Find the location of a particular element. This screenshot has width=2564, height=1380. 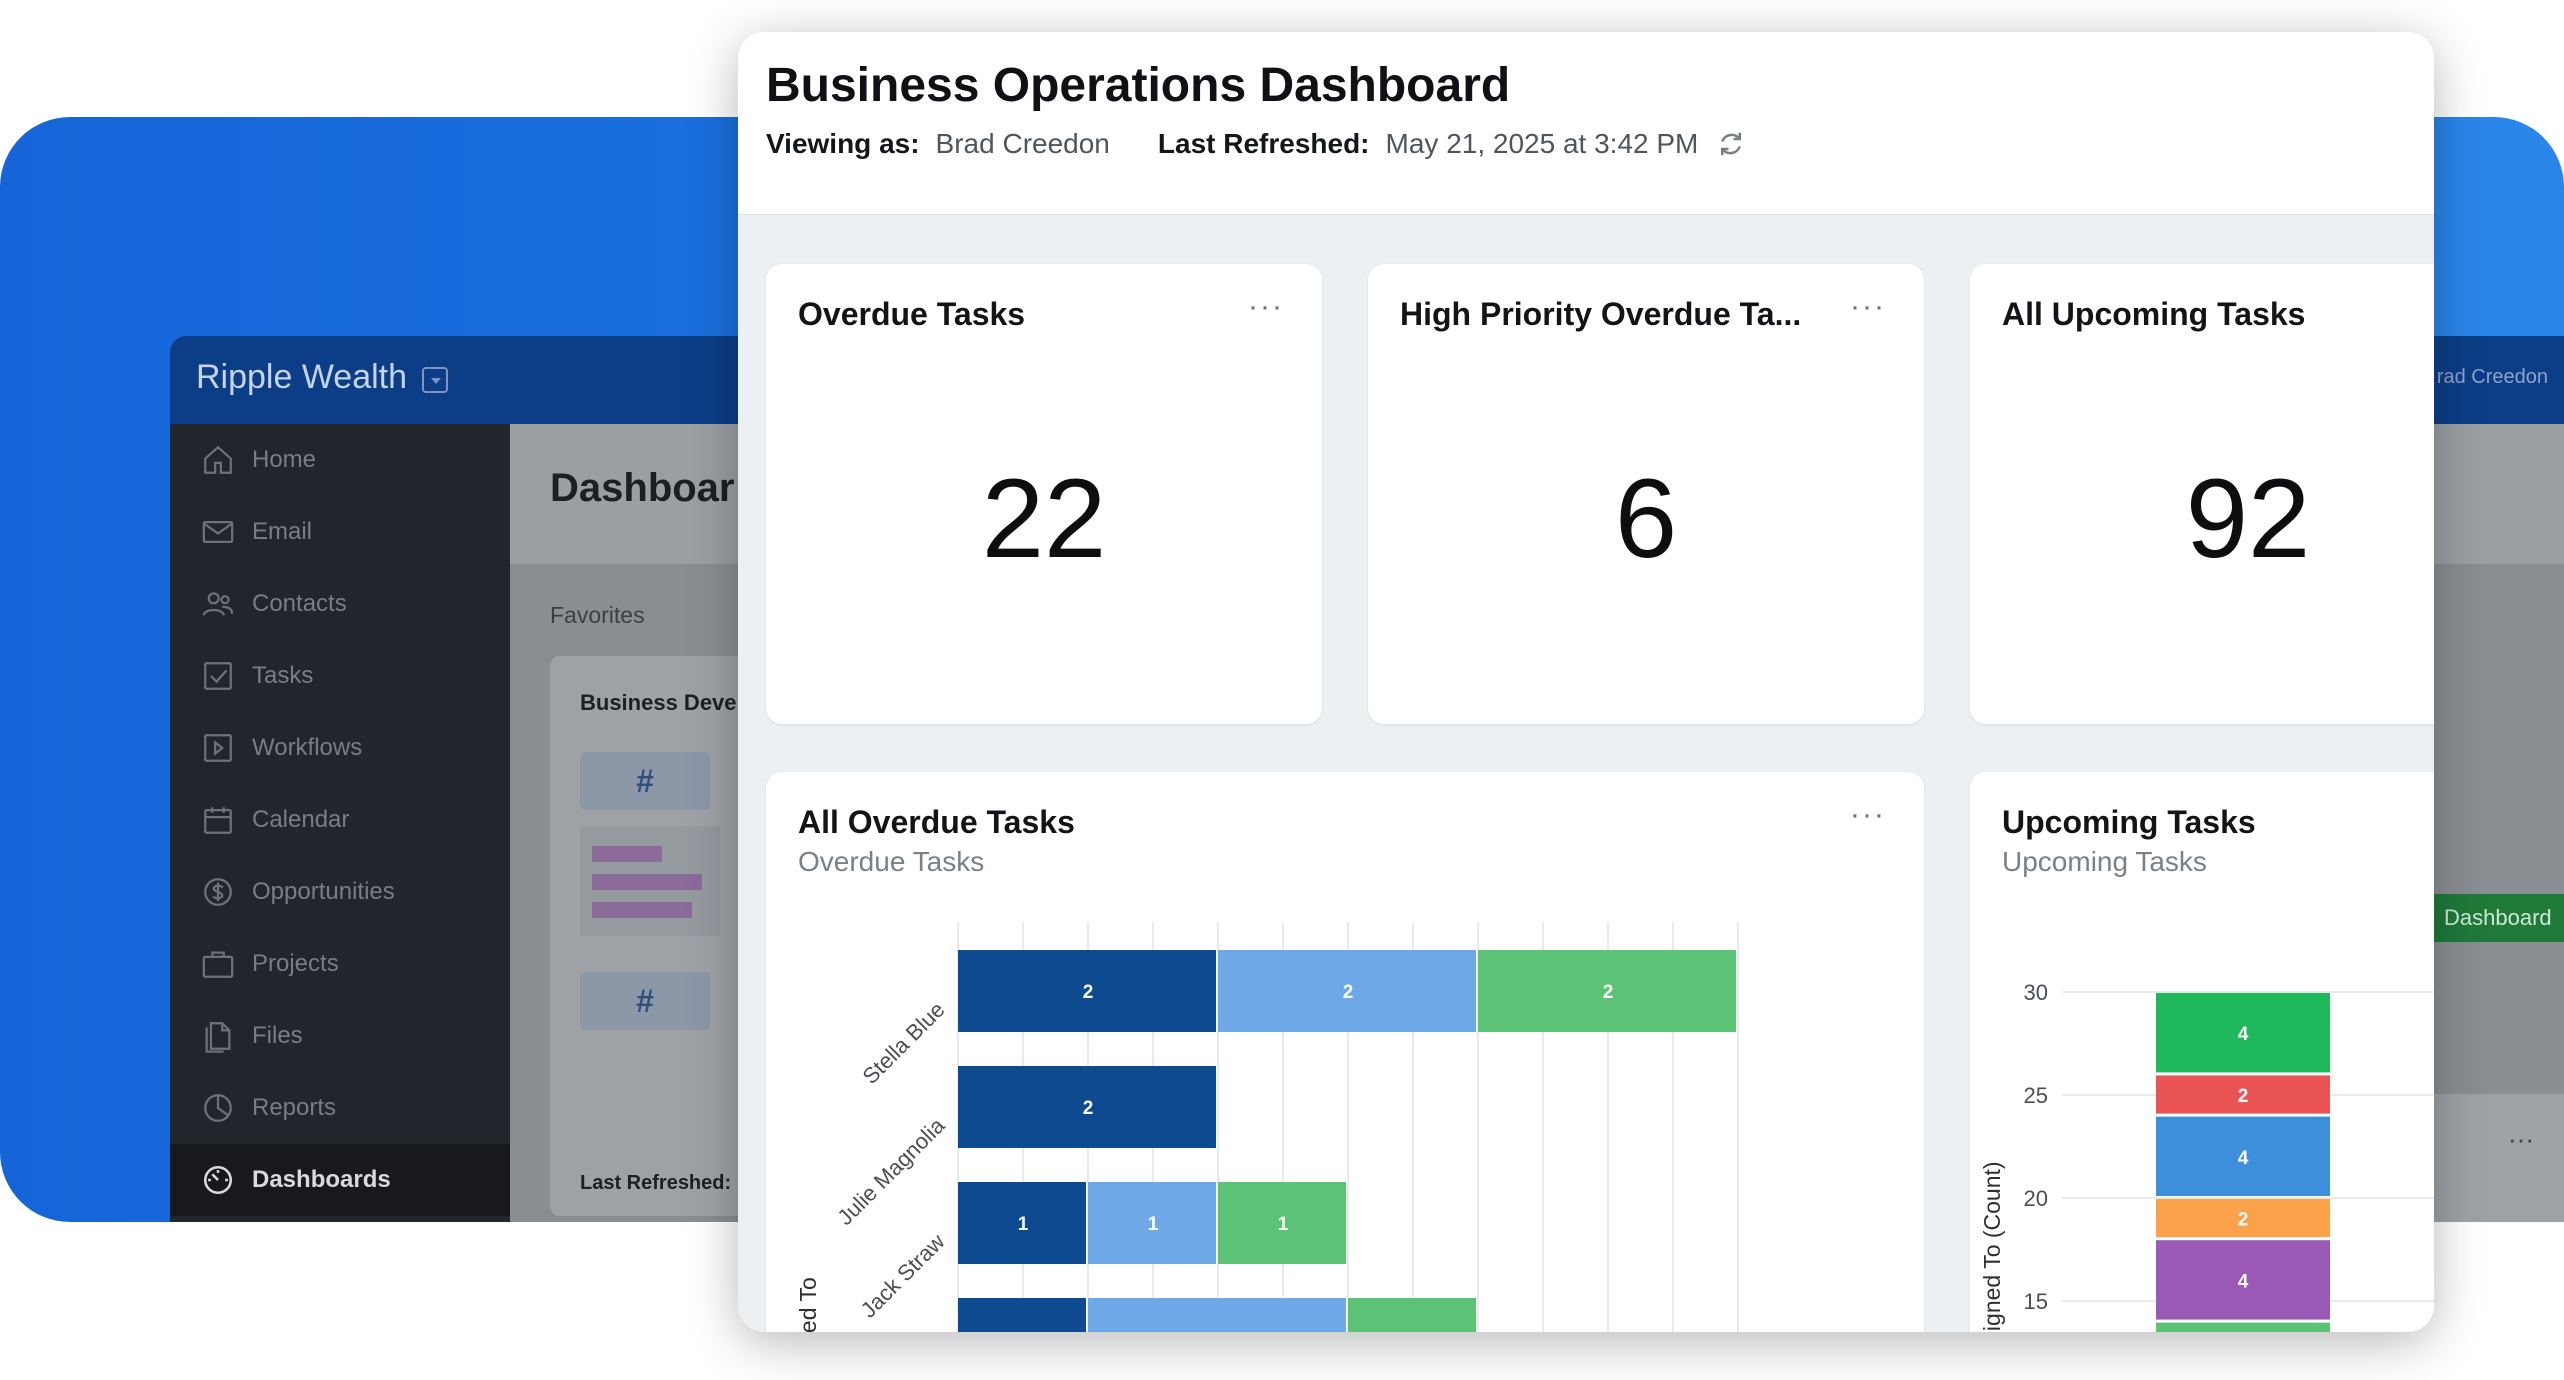

sidebar-item-workflows: Workflows is located at coordinates (340, 748).